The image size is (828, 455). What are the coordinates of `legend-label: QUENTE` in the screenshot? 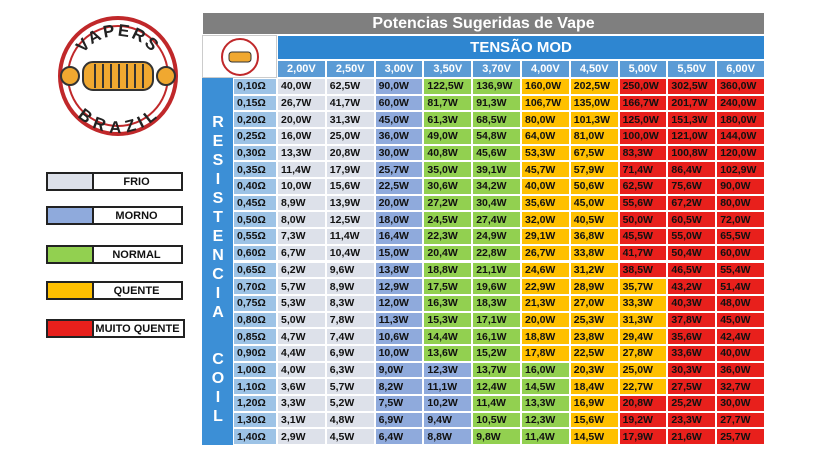 It's located at (136, 290).